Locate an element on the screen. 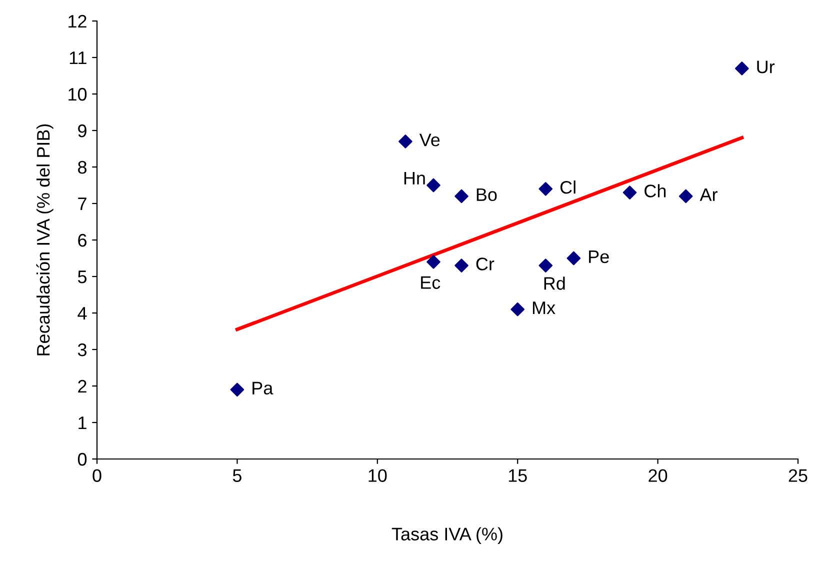  annotation: Pa is located at coordinates (263, 388).